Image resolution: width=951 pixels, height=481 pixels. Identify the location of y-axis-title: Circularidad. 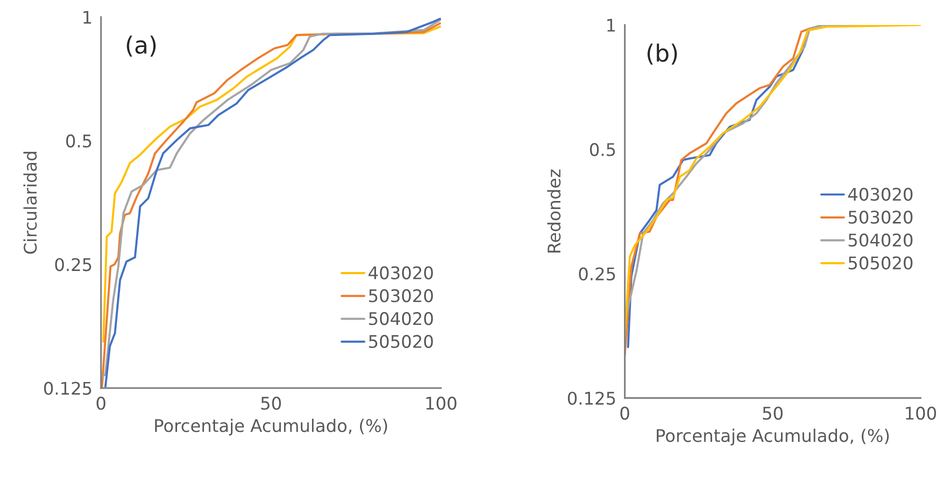
(30, 203).